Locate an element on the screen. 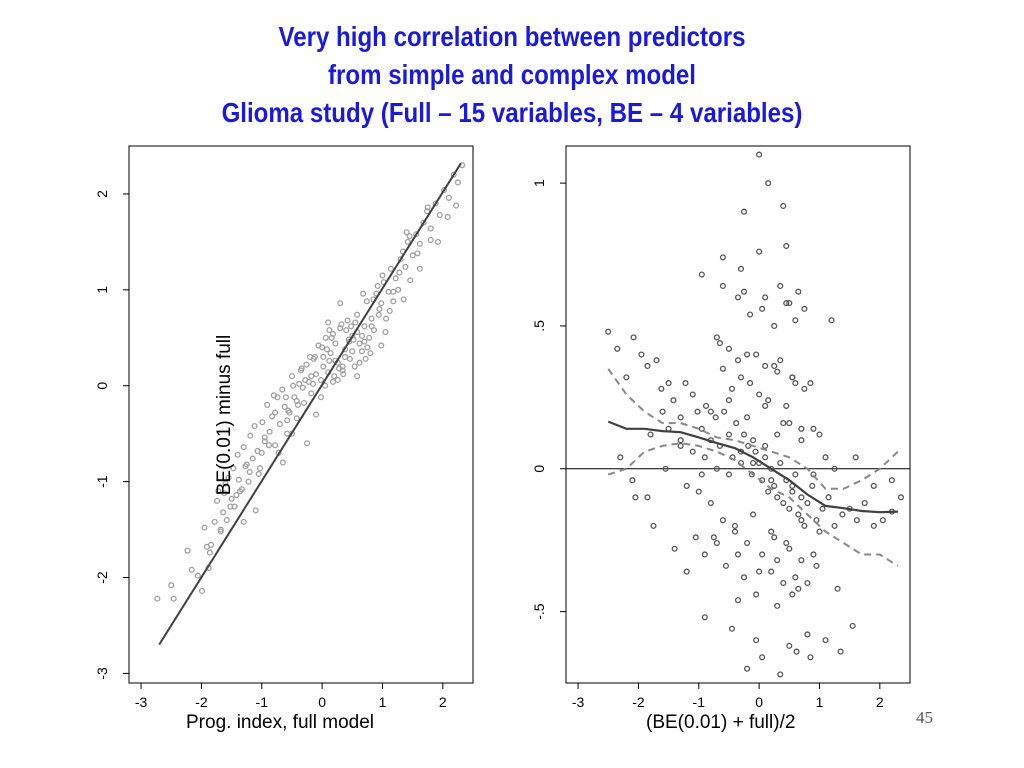 The height and width of the screenshot is (768, 1024). title-line-1: Very high correlation between predictors is located at coordinates (512, 36).